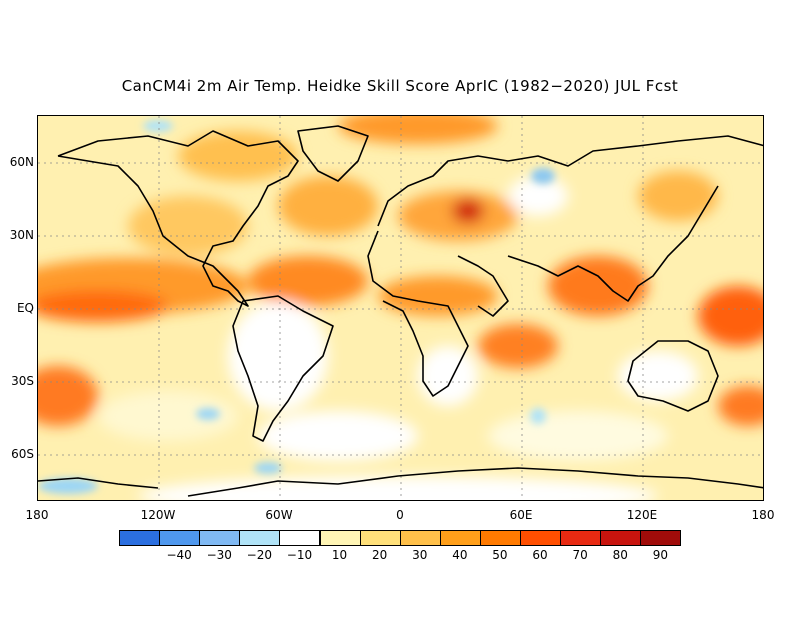 Image resolution: width=800 pixels, height=618 pixels. What do you see at coordinates (339, 555) in the screenshot?
I see `colorbar-tick-label: 10` at bounding box center [339, 555].